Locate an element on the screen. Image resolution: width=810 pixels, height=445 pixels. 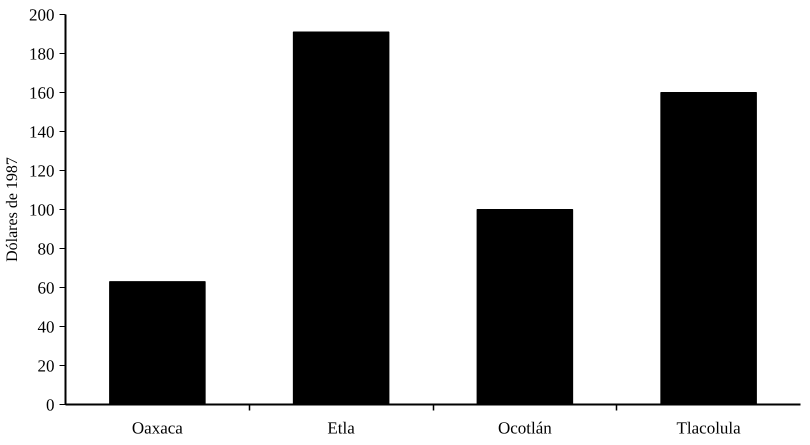
y-axis-title: Dólares de 1987 is located at coordinates (12, 209).